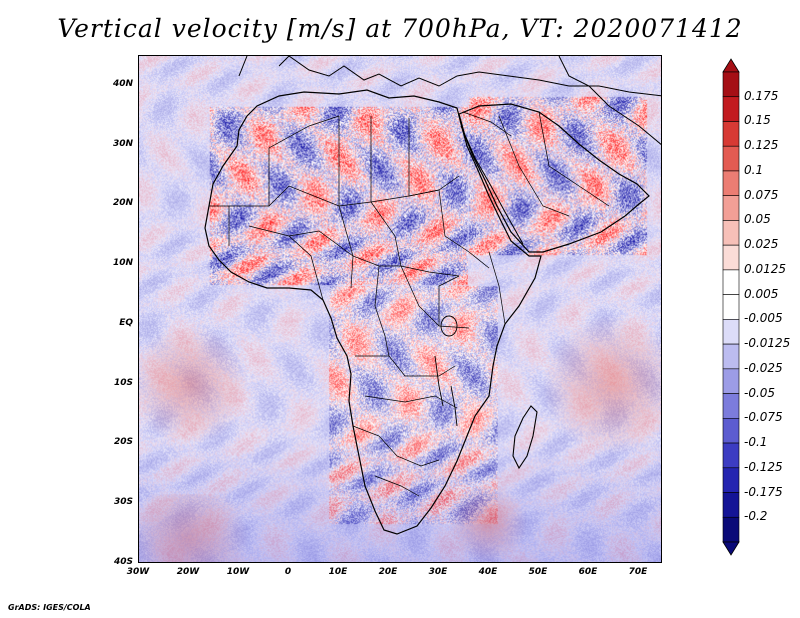 This screenshot has width=800, height=618. I want to click on lon-tick-10w: 10W, so click(238, 572).